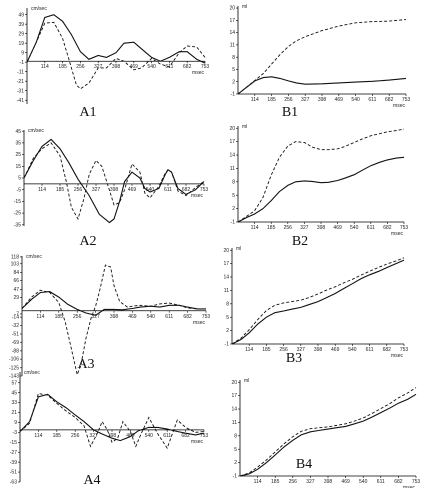 The width and height of the screenshot is (425, 488). What do you see at coordinates (15, 433) in the screenshot?
I see `y-tick-label: -3` at bounding box center [15, 433].